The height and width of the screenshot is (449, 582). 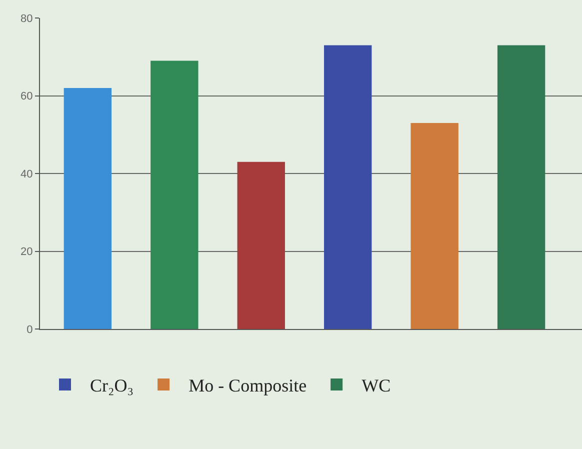 What do you see at coordinates (26, 18) in the screenshot?
I see `y-tick-label: 80` at bounding box center [26, 18].